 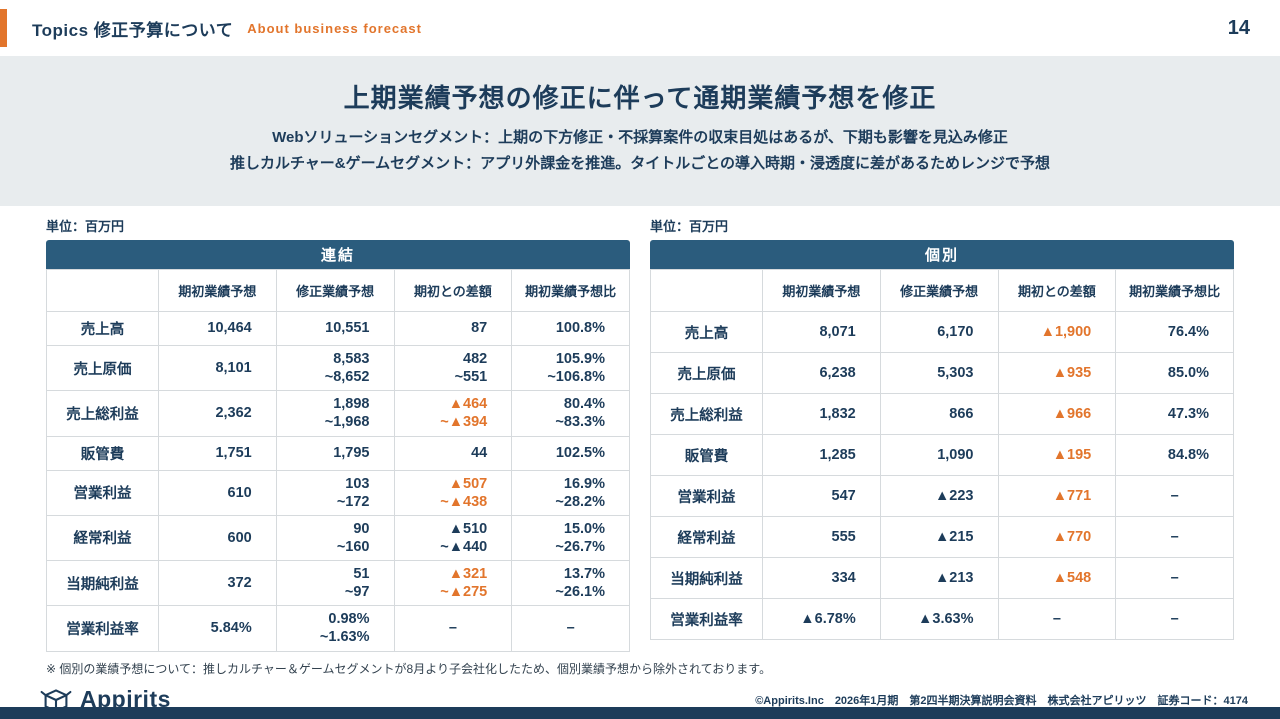 I want to click on table-row: 売上高 10,464 10,551 87 100.8%, so click(x=338, y=328).